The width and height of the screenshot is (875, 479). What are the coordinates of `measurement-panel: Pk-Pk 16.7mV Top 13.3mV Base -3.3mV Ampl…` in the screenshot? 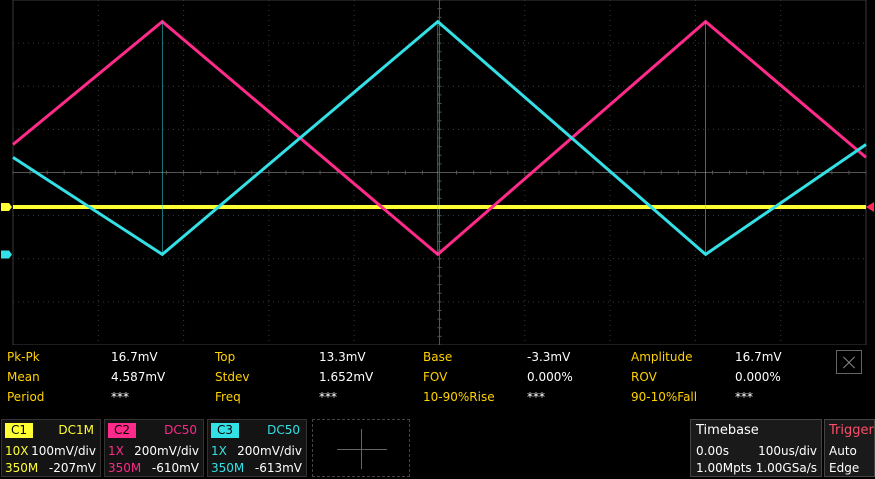 It's located at (415, 379).